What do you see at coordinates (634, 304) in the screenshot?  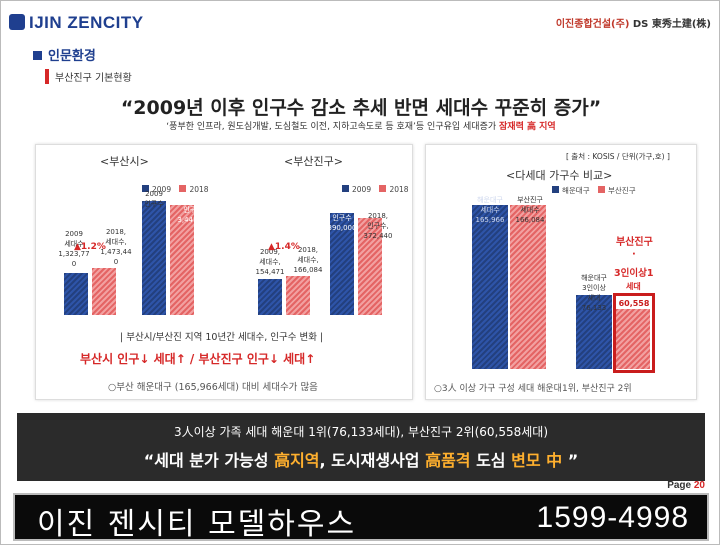 I see `callout-value: 60,558` at bounding box center [634, 304].